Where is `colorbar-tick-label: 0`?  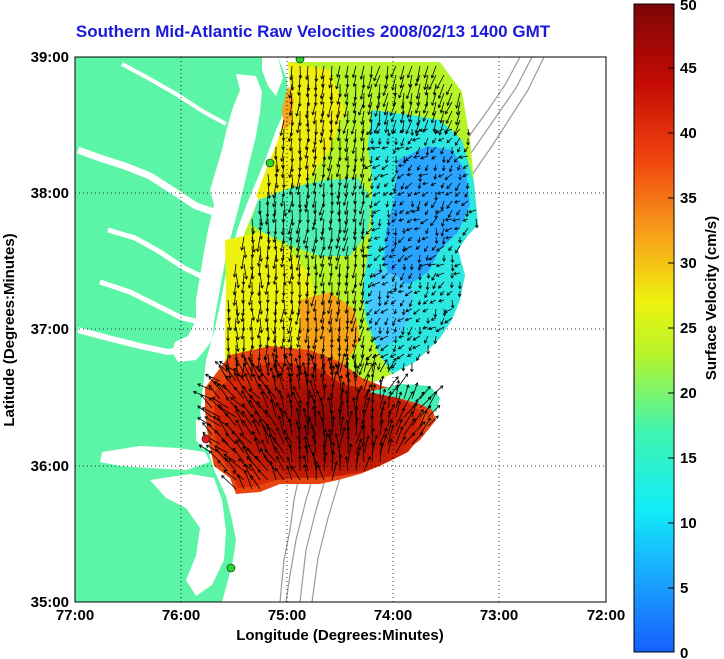 colorbar-tick-label: 0 is located at coordinates (684, 652).